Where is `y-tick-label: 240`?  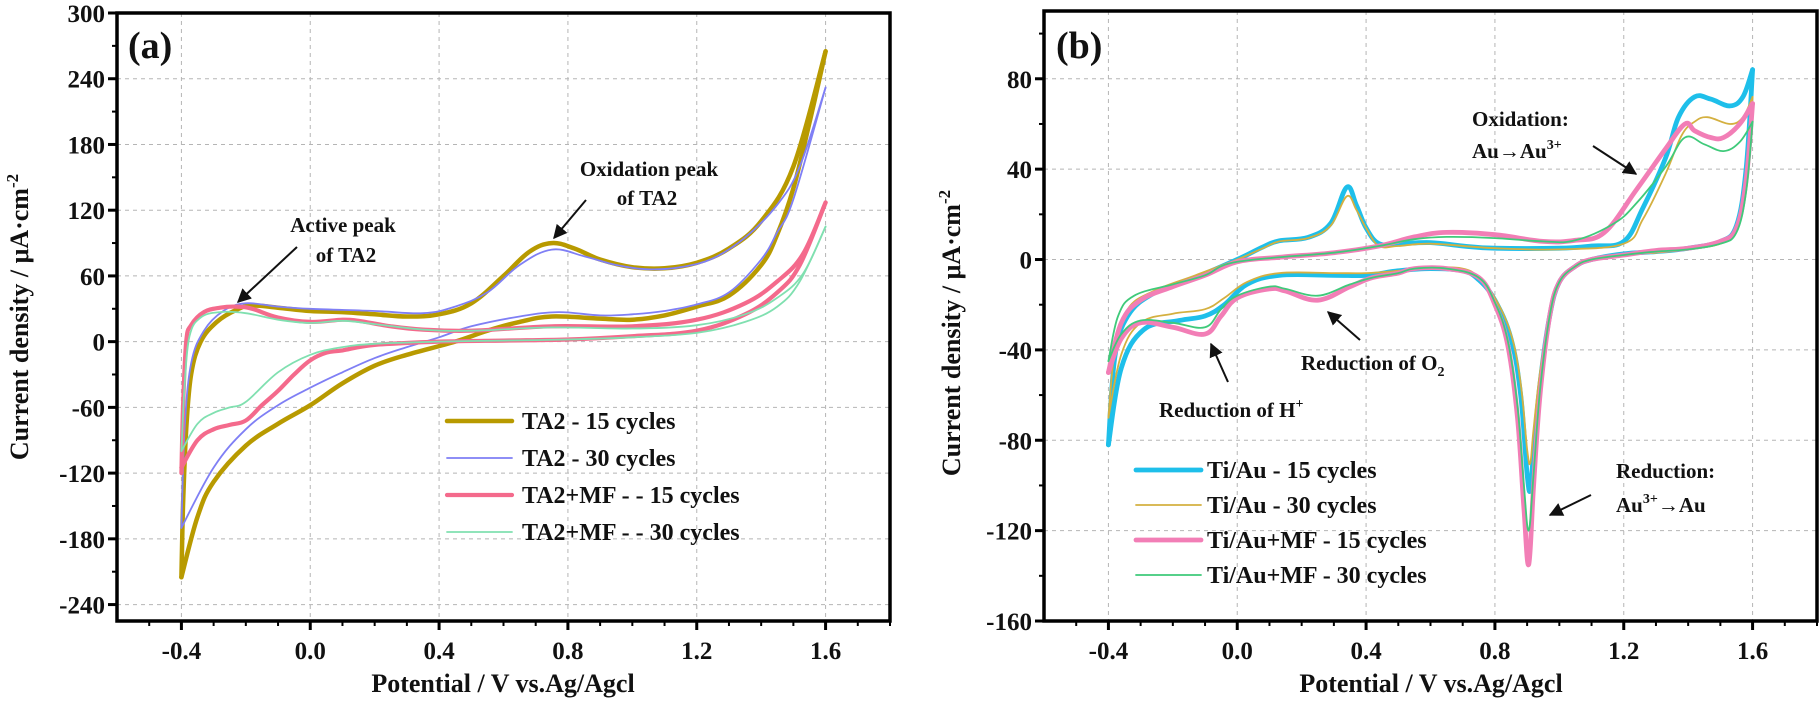
y-tick-label: 240 is located at coordinates (87, 80).